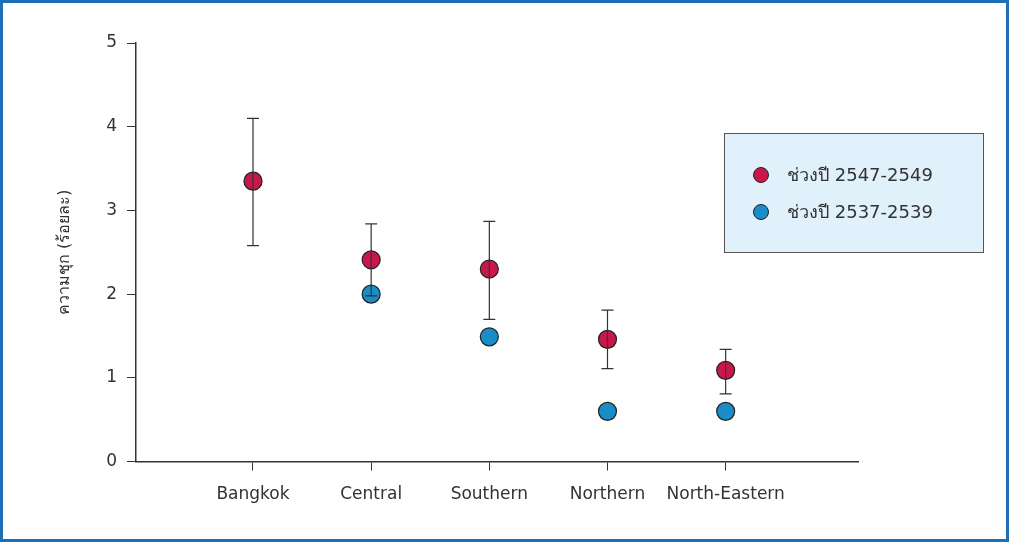  Describe the element at coordinates (860, 212) in the screenshot. I see `legend-label: ช่วงปี 2537-2539` at that location.